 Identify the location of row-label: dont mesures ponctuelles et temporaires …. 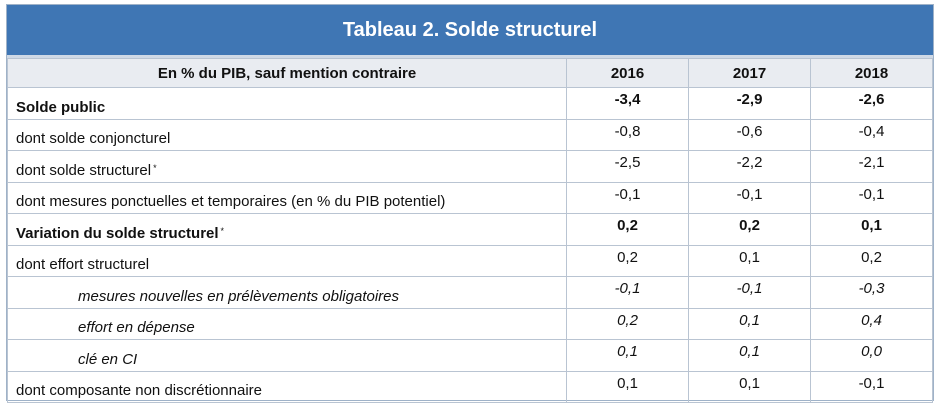
(231, 201).